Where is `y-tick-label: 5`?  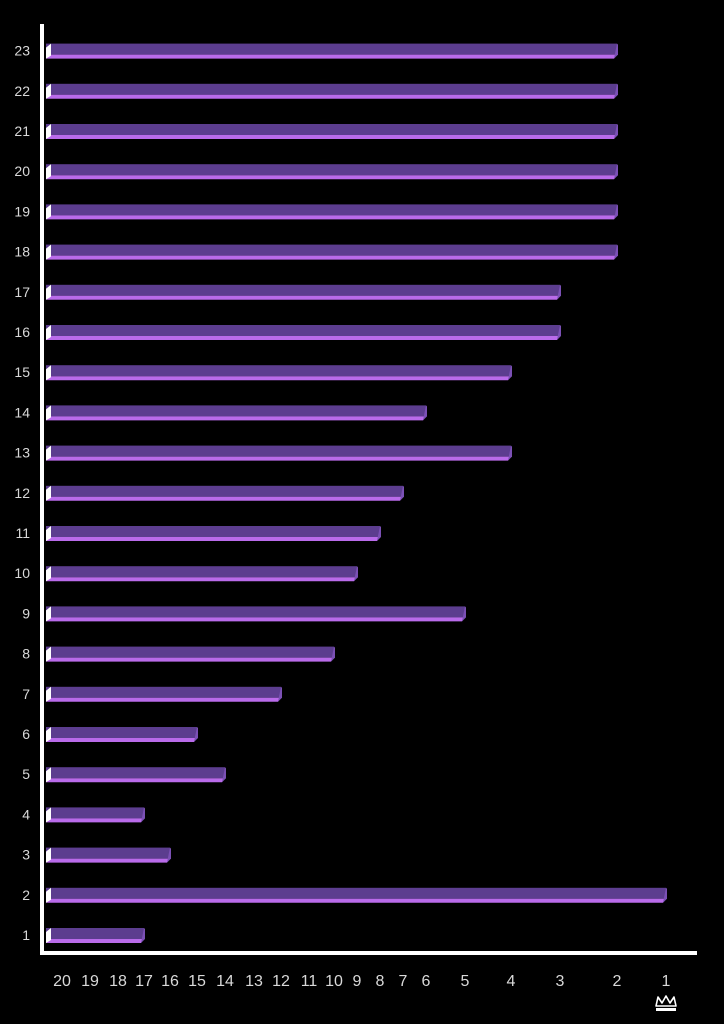 y-tick-label: 5 is located at coordinates (26, 774).